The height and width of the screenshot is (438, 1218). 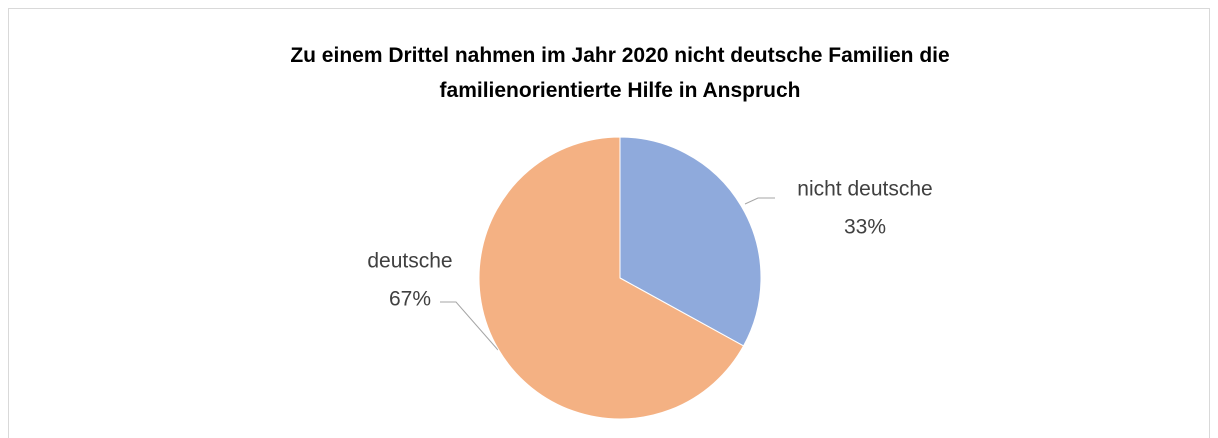 What do you see at coordinates (864, 189) in the screenshot?
I see `slice-label: nicht deutsche` at bounding box center [864, 189].